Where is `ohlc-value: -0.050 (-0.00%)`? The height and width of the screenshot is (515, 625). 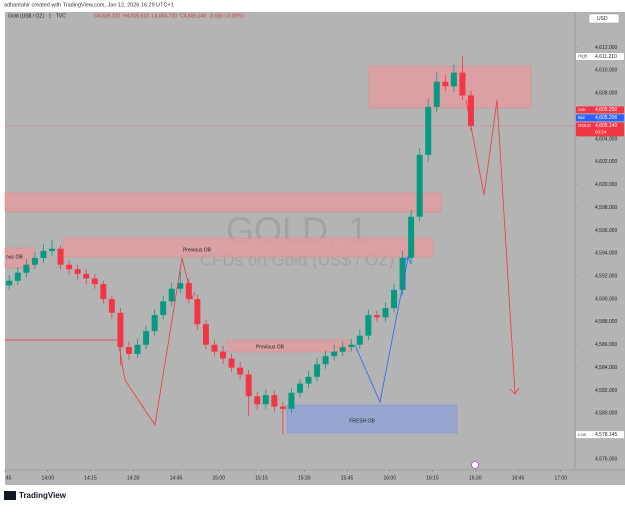 ohlc-value: -0.050 (-0.00%) is located at coordinates (226, 16).